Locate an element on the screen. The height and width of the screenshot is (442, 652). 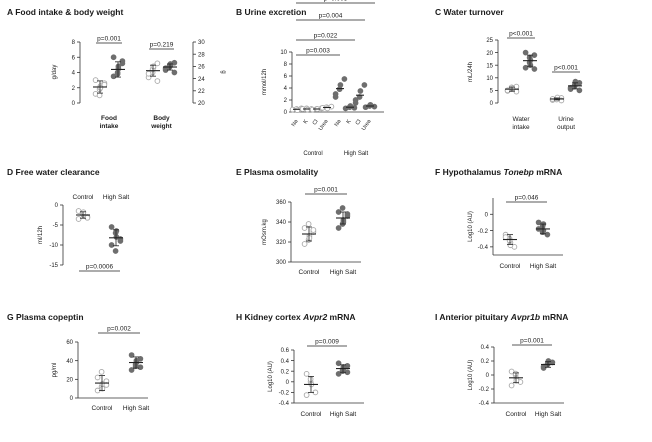
y-axis-right-tick-label: 30 is located at coordinates (201, 43).